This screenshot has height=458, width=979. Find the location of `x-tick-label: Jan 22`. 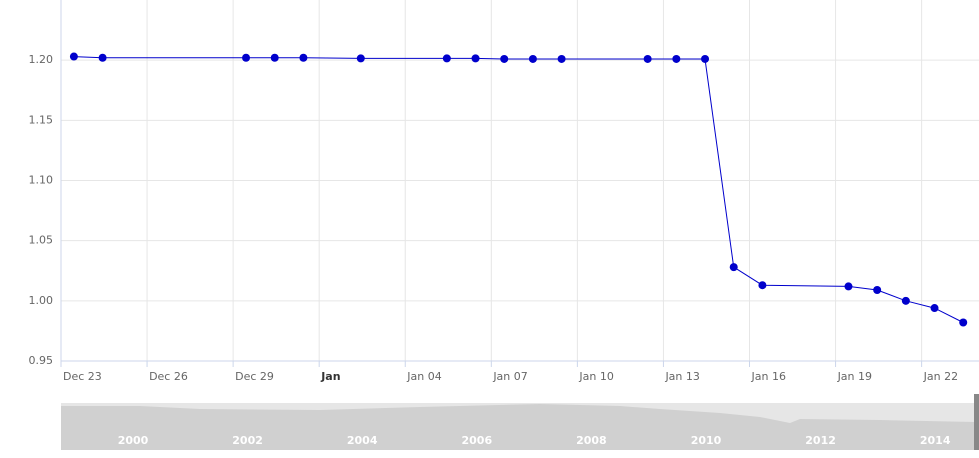

x-tick-label: Jan 22 is located at coordinates (940, 376).